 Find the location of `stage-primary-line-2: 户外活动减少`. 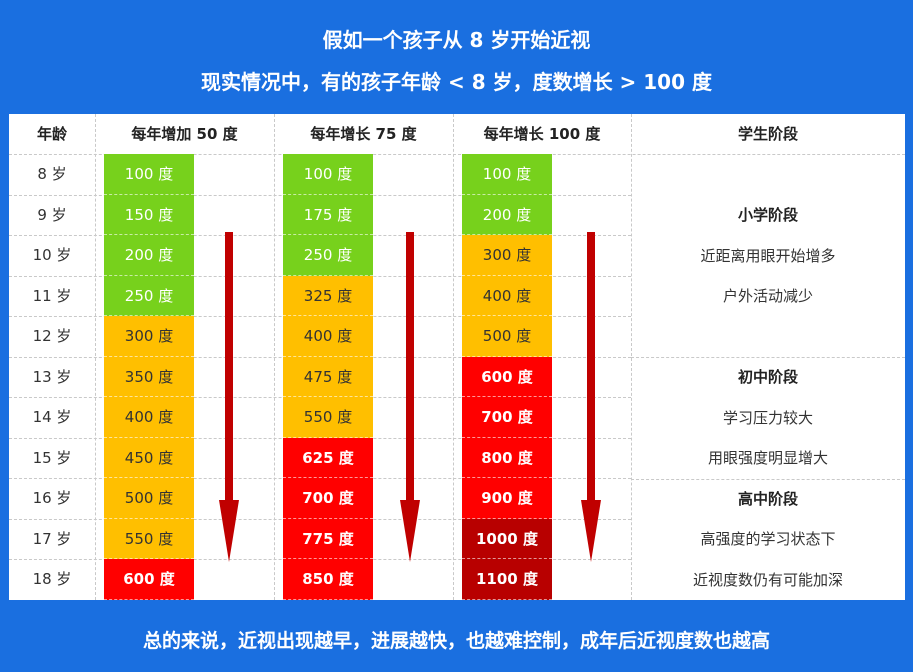

stage-primary-line-2: 户外活动减少 is located at coordinates (767, 296).